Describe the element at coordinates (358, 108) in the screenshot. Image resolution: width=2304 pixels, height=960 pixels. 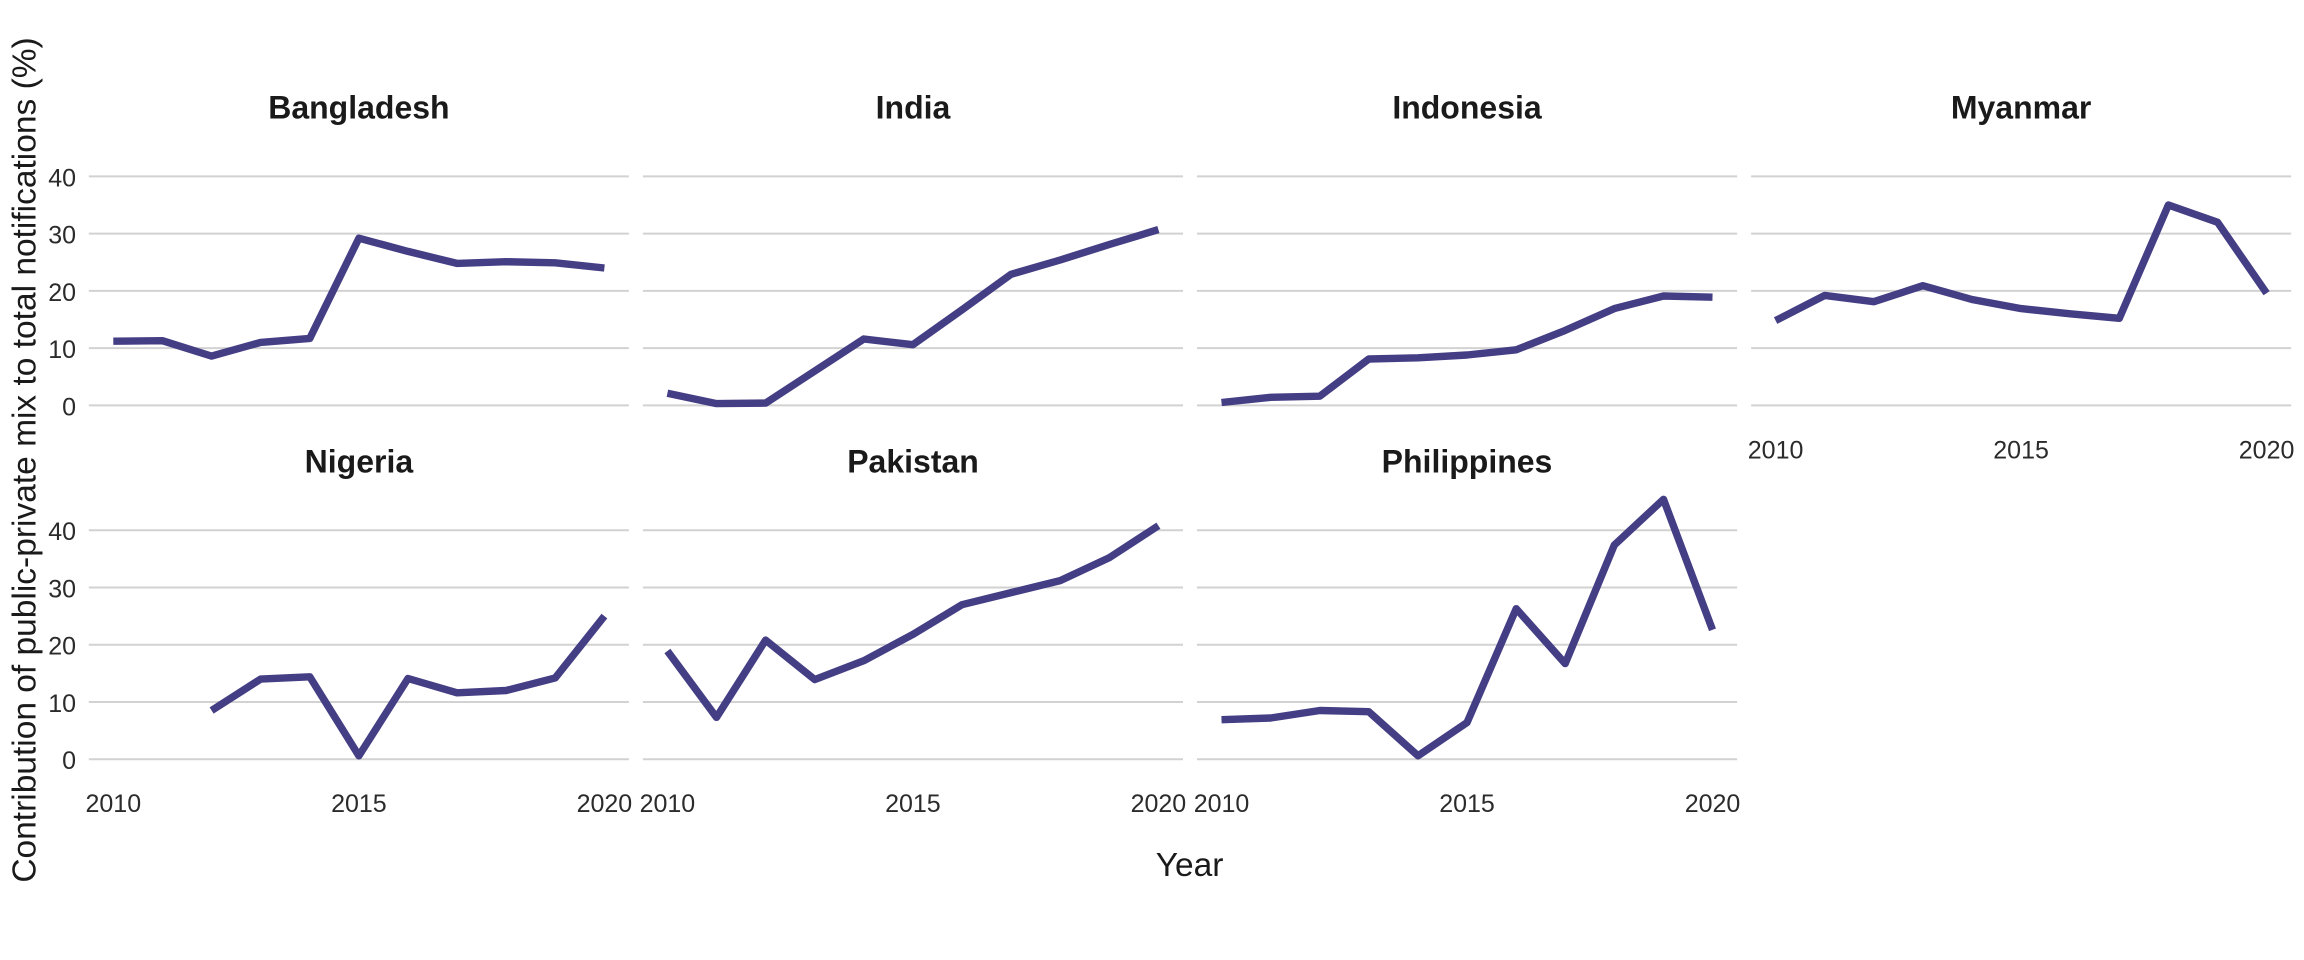
I see `svg-text: Bangladesh` at that location.